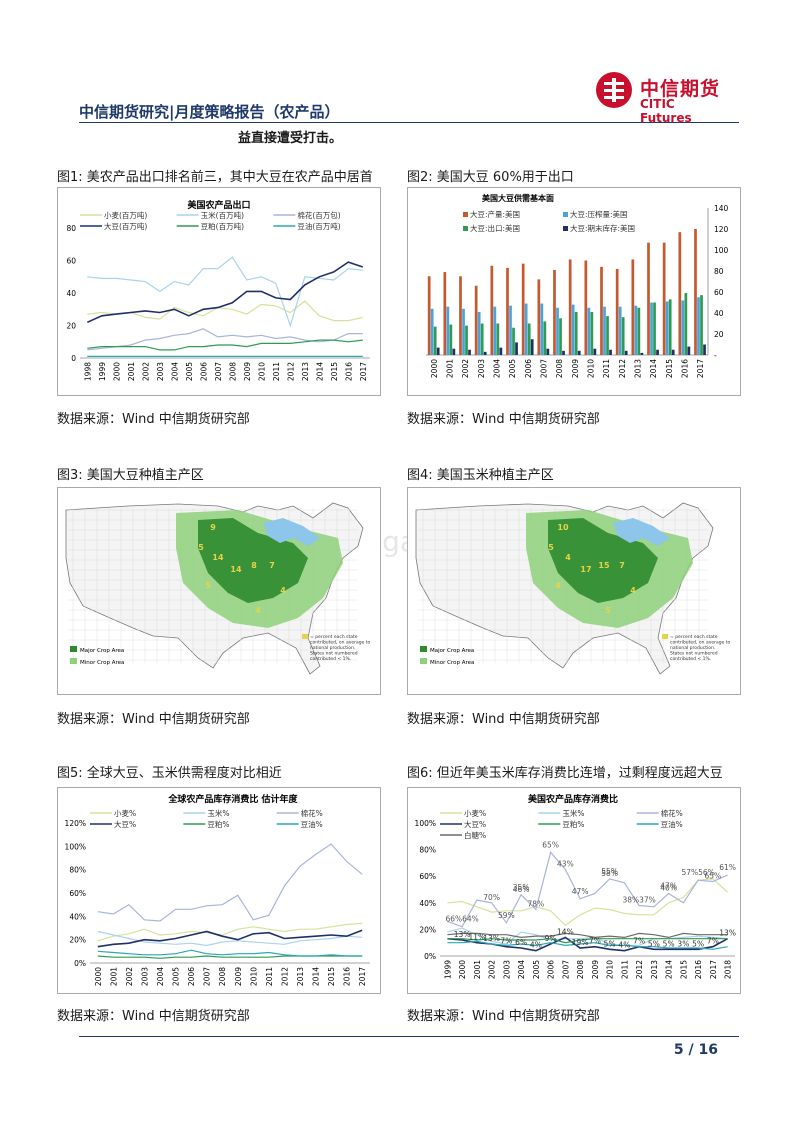 This screenshot has width=800, height=1132. Describe the element at coordinates (102, 651) in the screenshot. I see `legend-major-label: Major Crop Area` at that location.